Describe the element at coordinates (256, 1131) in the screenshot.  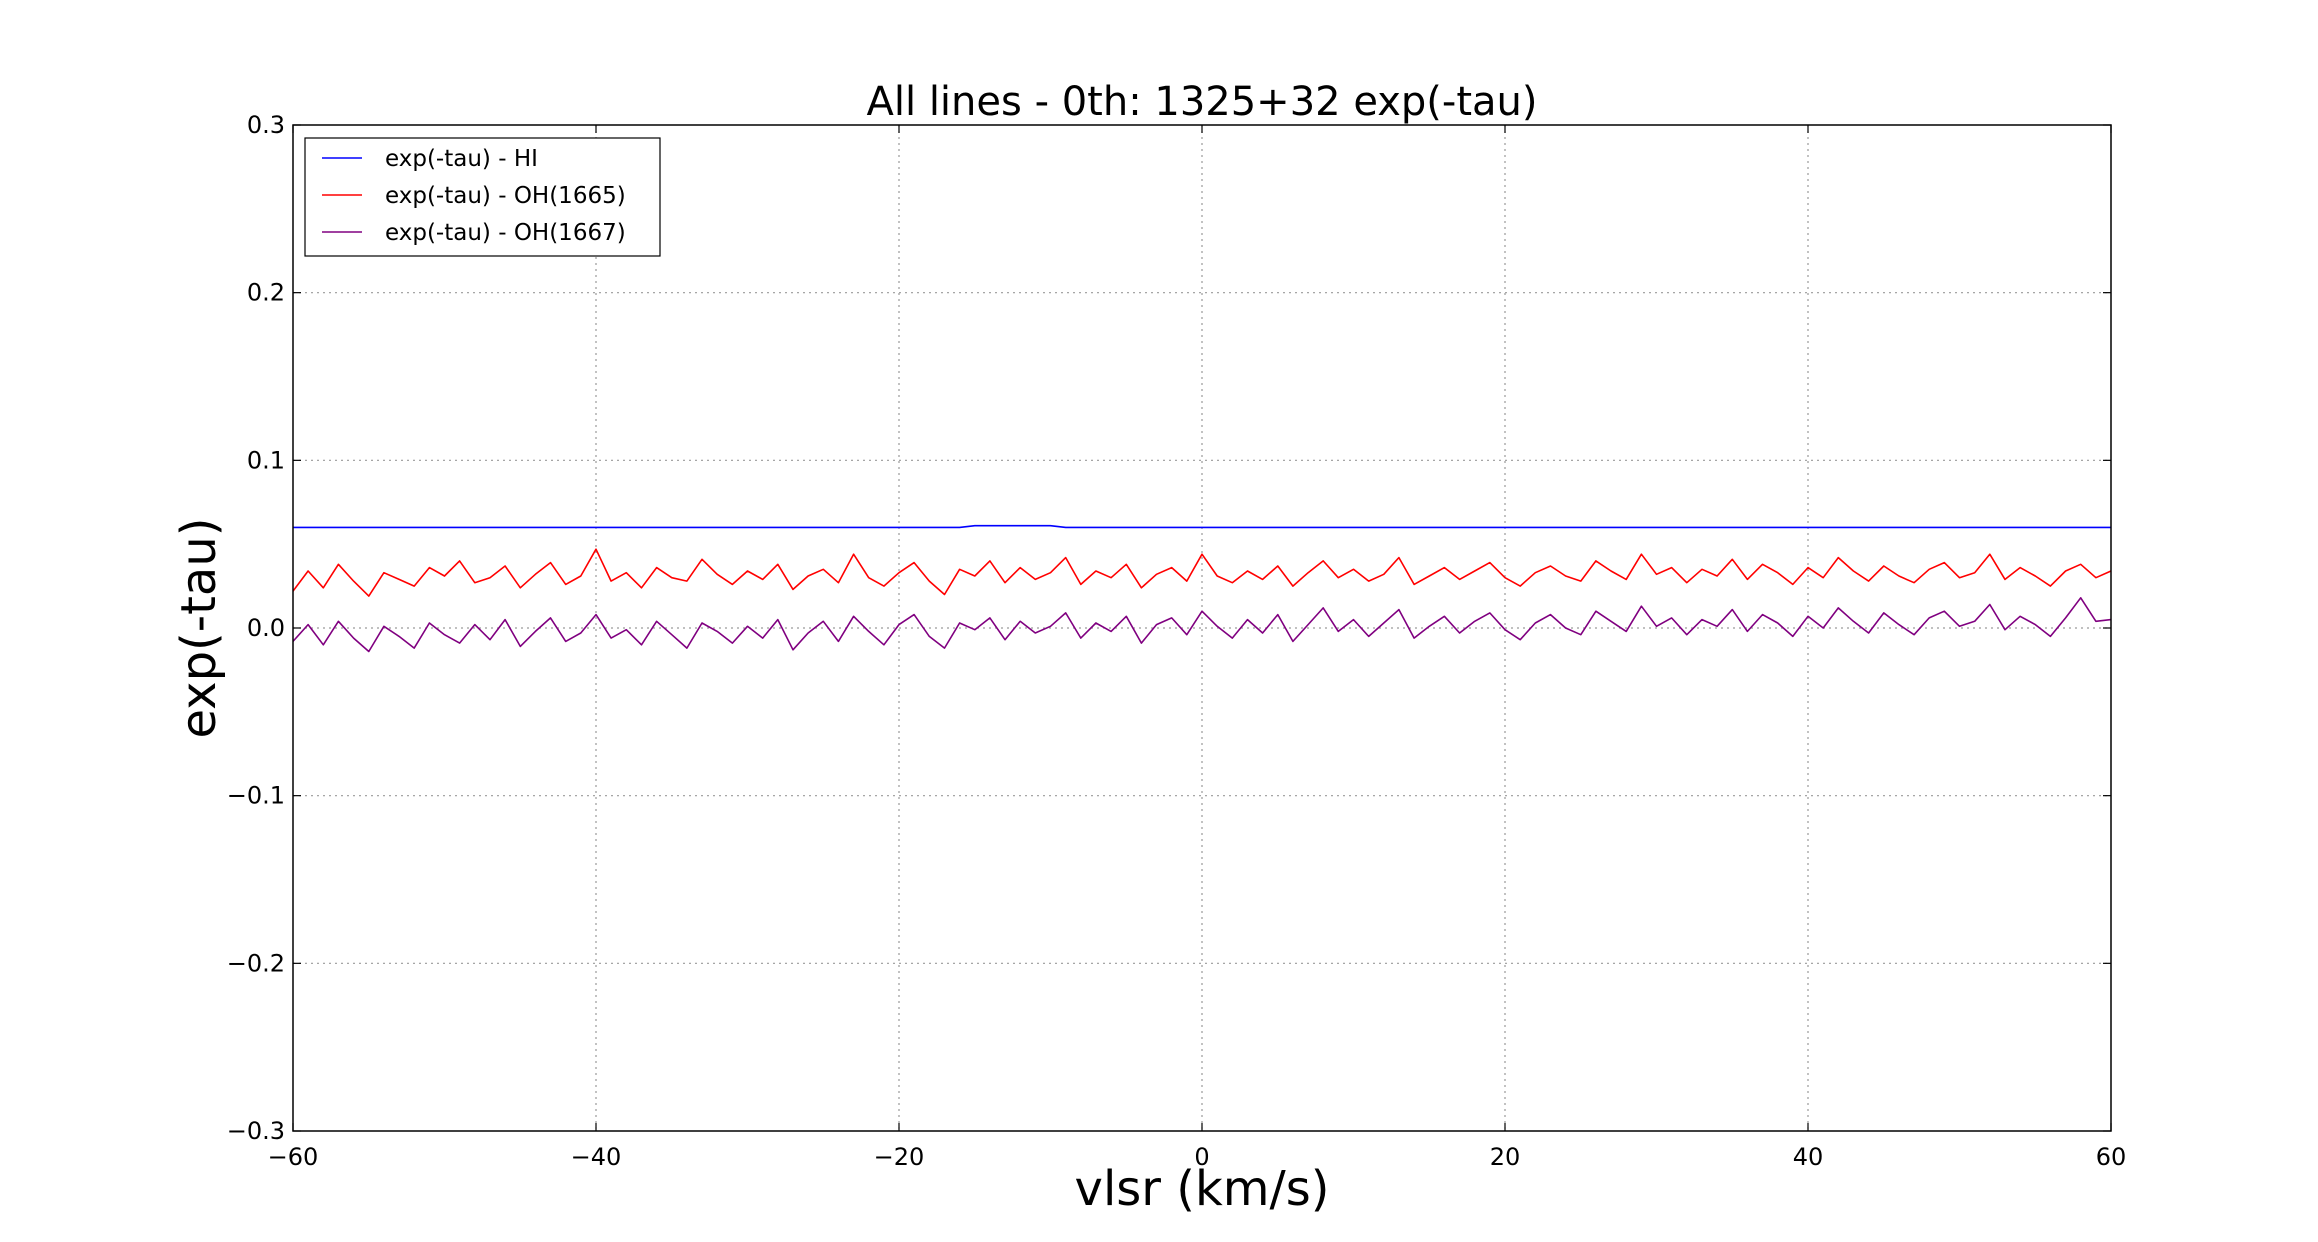
I see `y-tick-label: −0.3` at that location.